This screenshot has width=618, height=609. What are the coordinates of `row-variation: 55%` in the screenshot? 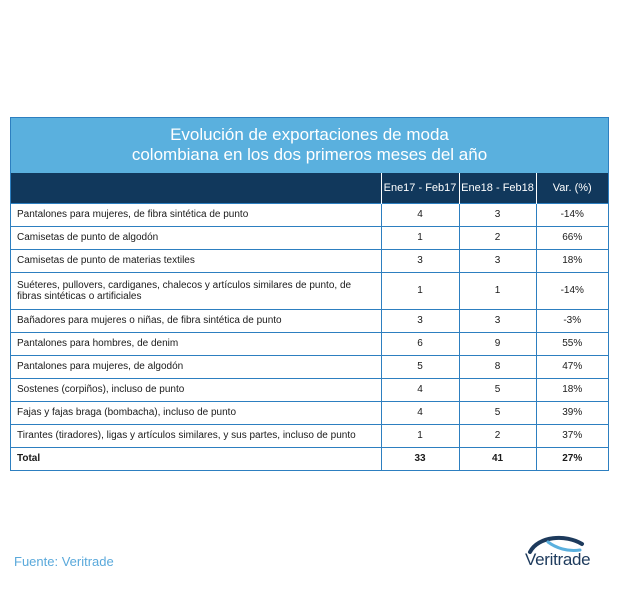 It's located at (571, 343).